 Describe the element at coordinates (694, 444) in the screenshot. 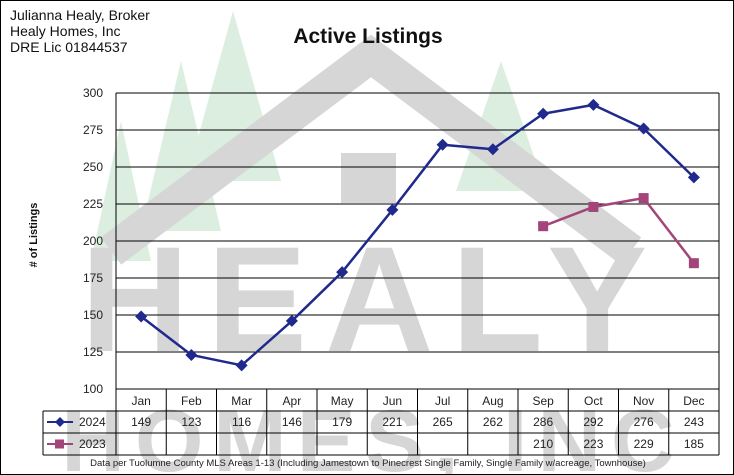

I see `table-value: 185` at that location.